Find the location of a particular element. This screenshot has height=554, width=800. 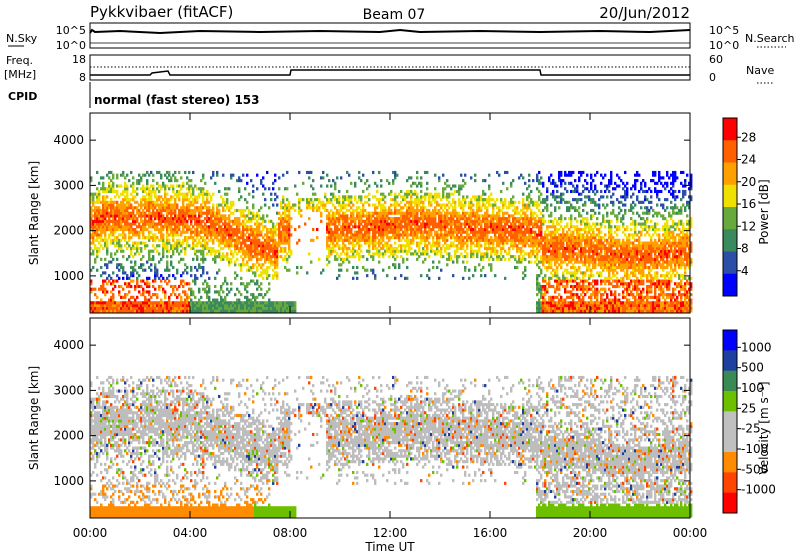

nsky-trace is located at coordinates (390, 31).